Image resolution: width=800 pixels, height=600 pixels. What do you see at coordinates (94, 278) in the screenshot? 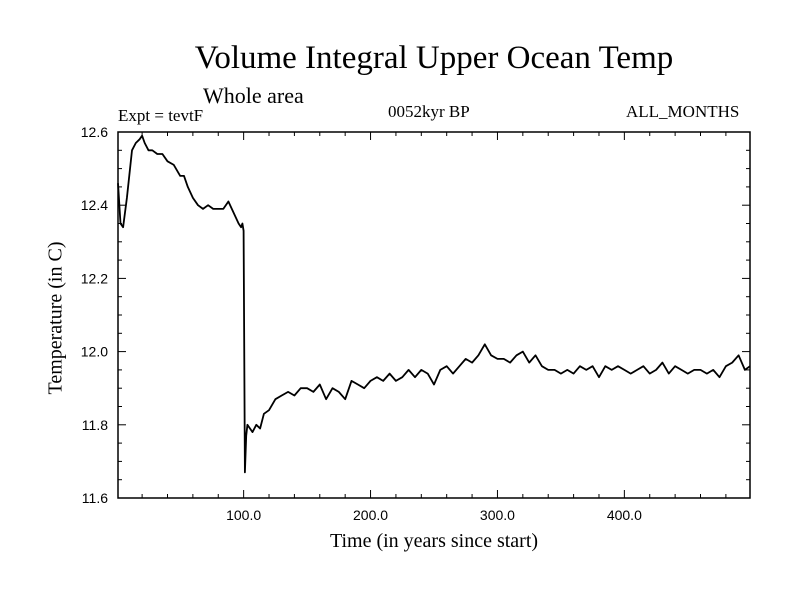
I see `y-tick-label: 12.2` at bounding box center [94, 278].